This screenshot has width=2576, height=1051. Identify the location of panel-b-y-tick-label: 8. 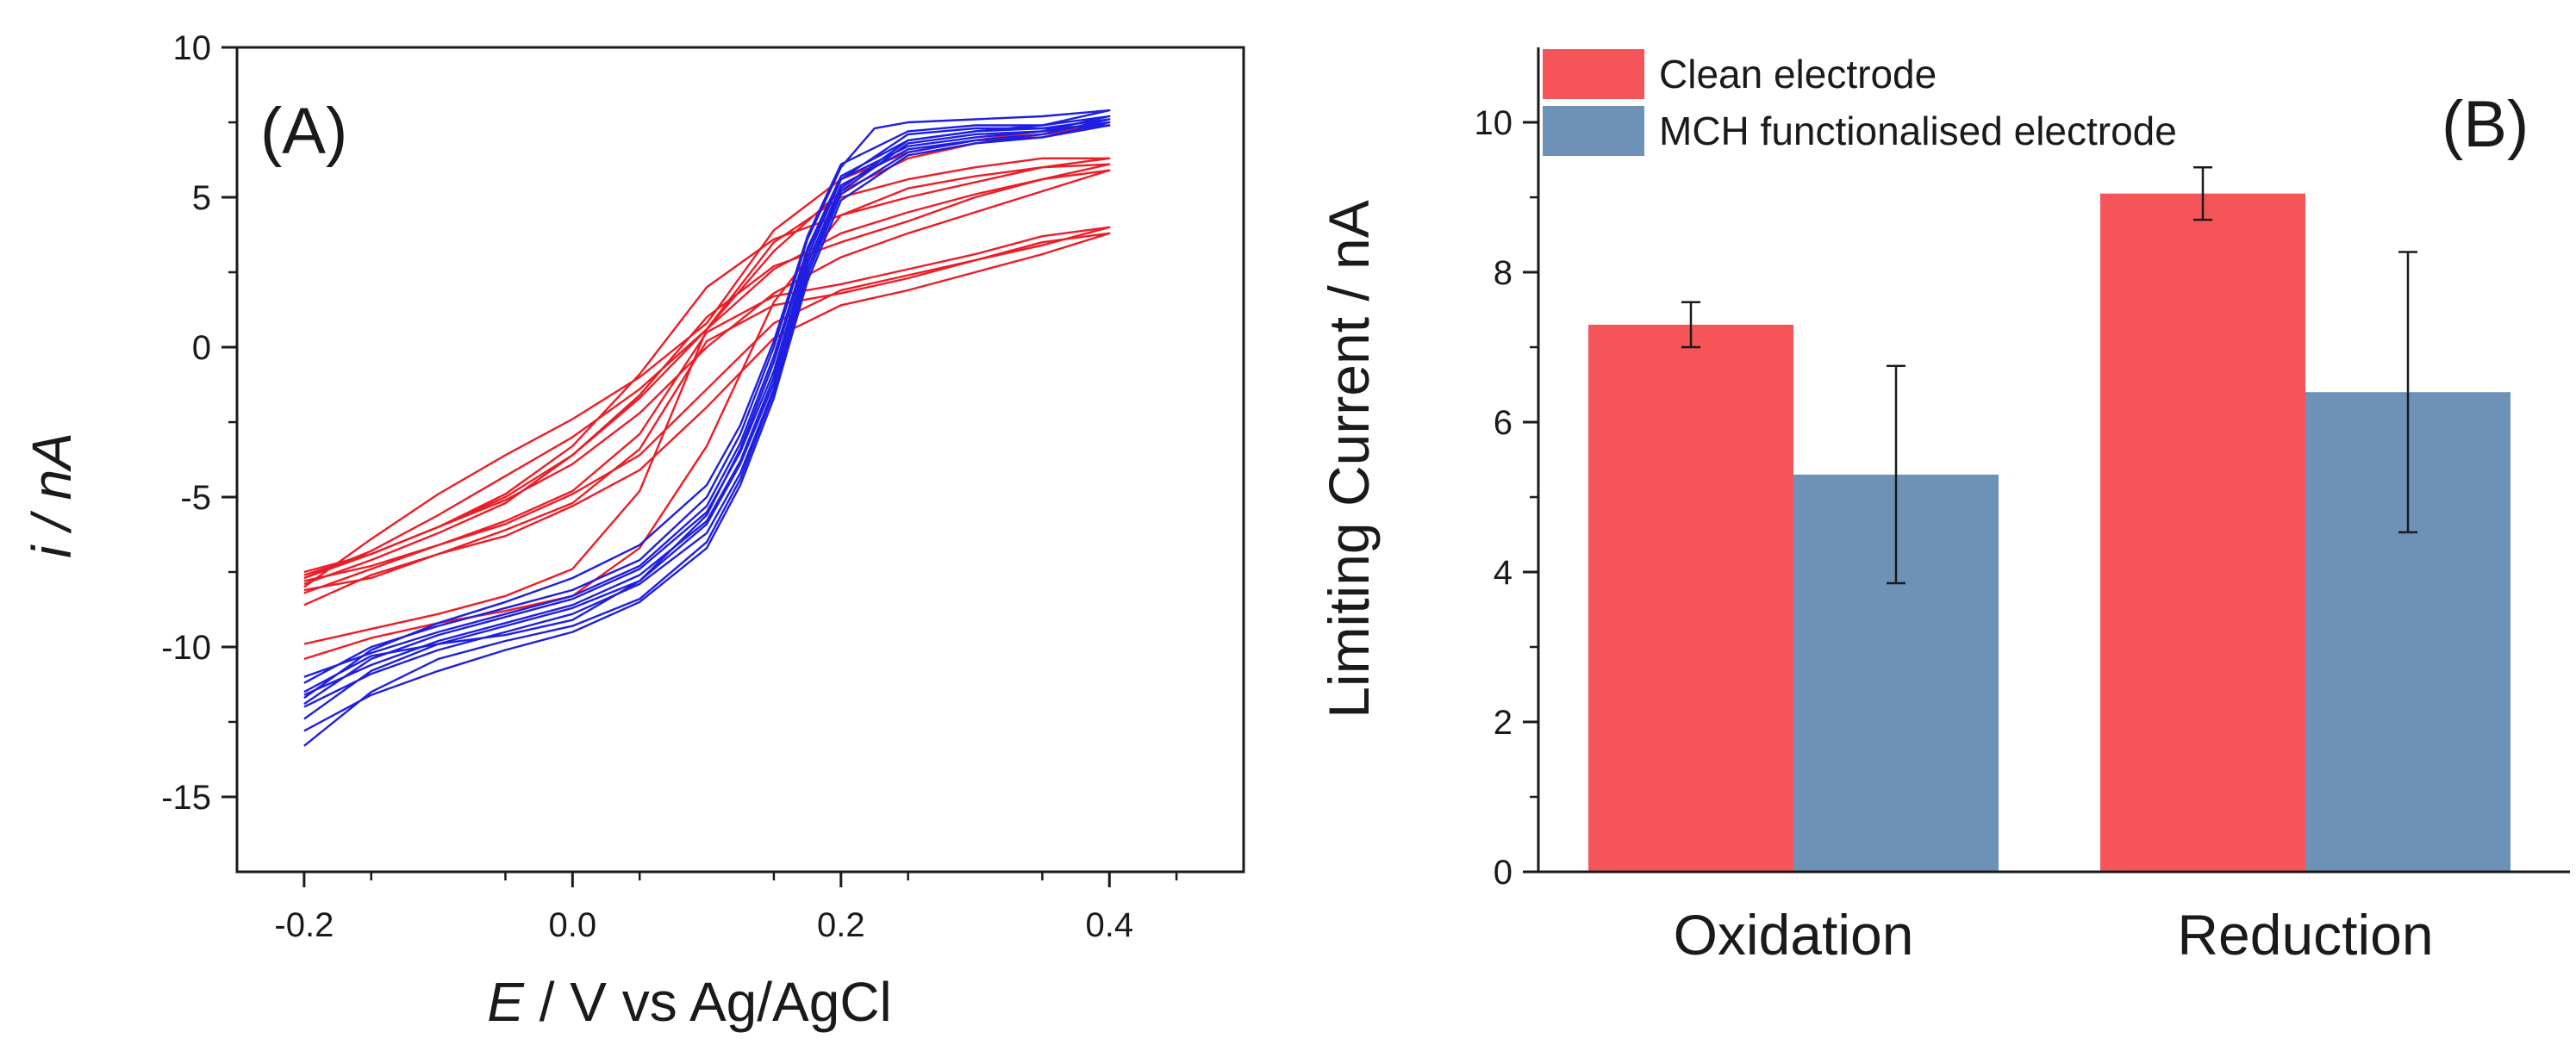
(1503, 273).